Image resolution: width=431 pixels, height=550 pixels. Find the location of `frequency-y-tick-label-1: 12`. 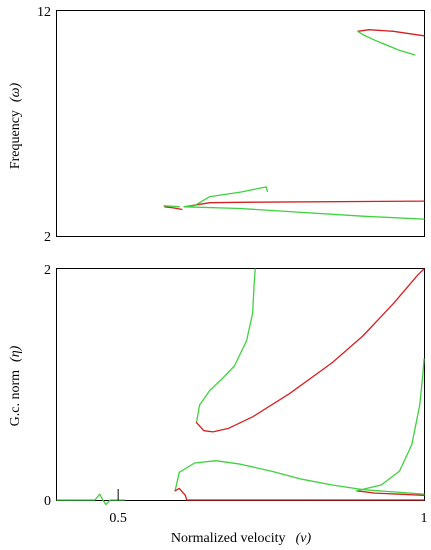

frequency-y-tick-label-1: 12 is located at coordinates (44, 12).